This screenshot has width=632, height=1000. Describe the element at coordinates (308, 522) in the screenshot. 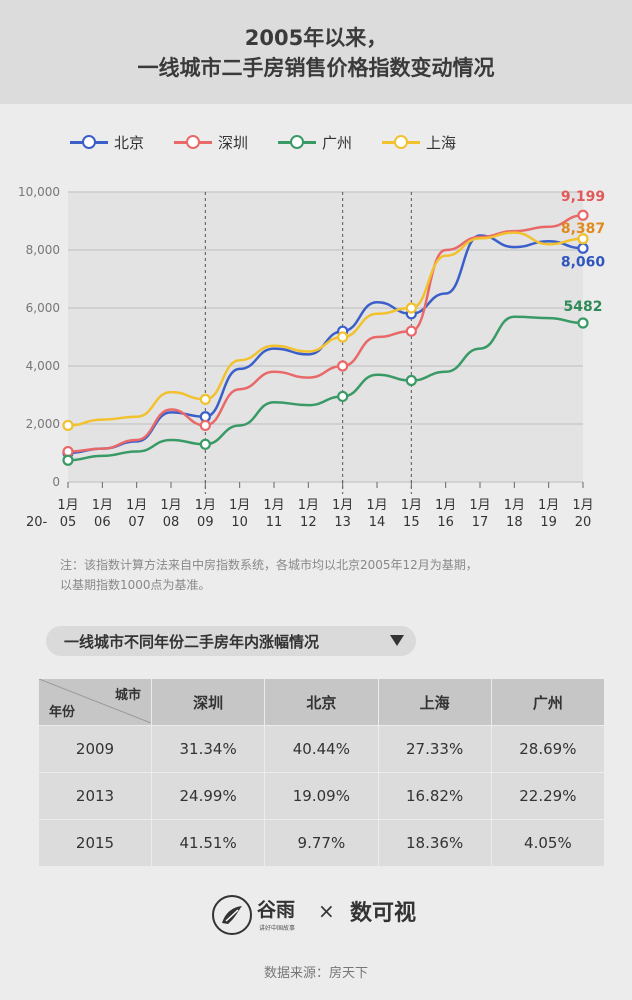

I see `x-tick-year: 12` at that location.